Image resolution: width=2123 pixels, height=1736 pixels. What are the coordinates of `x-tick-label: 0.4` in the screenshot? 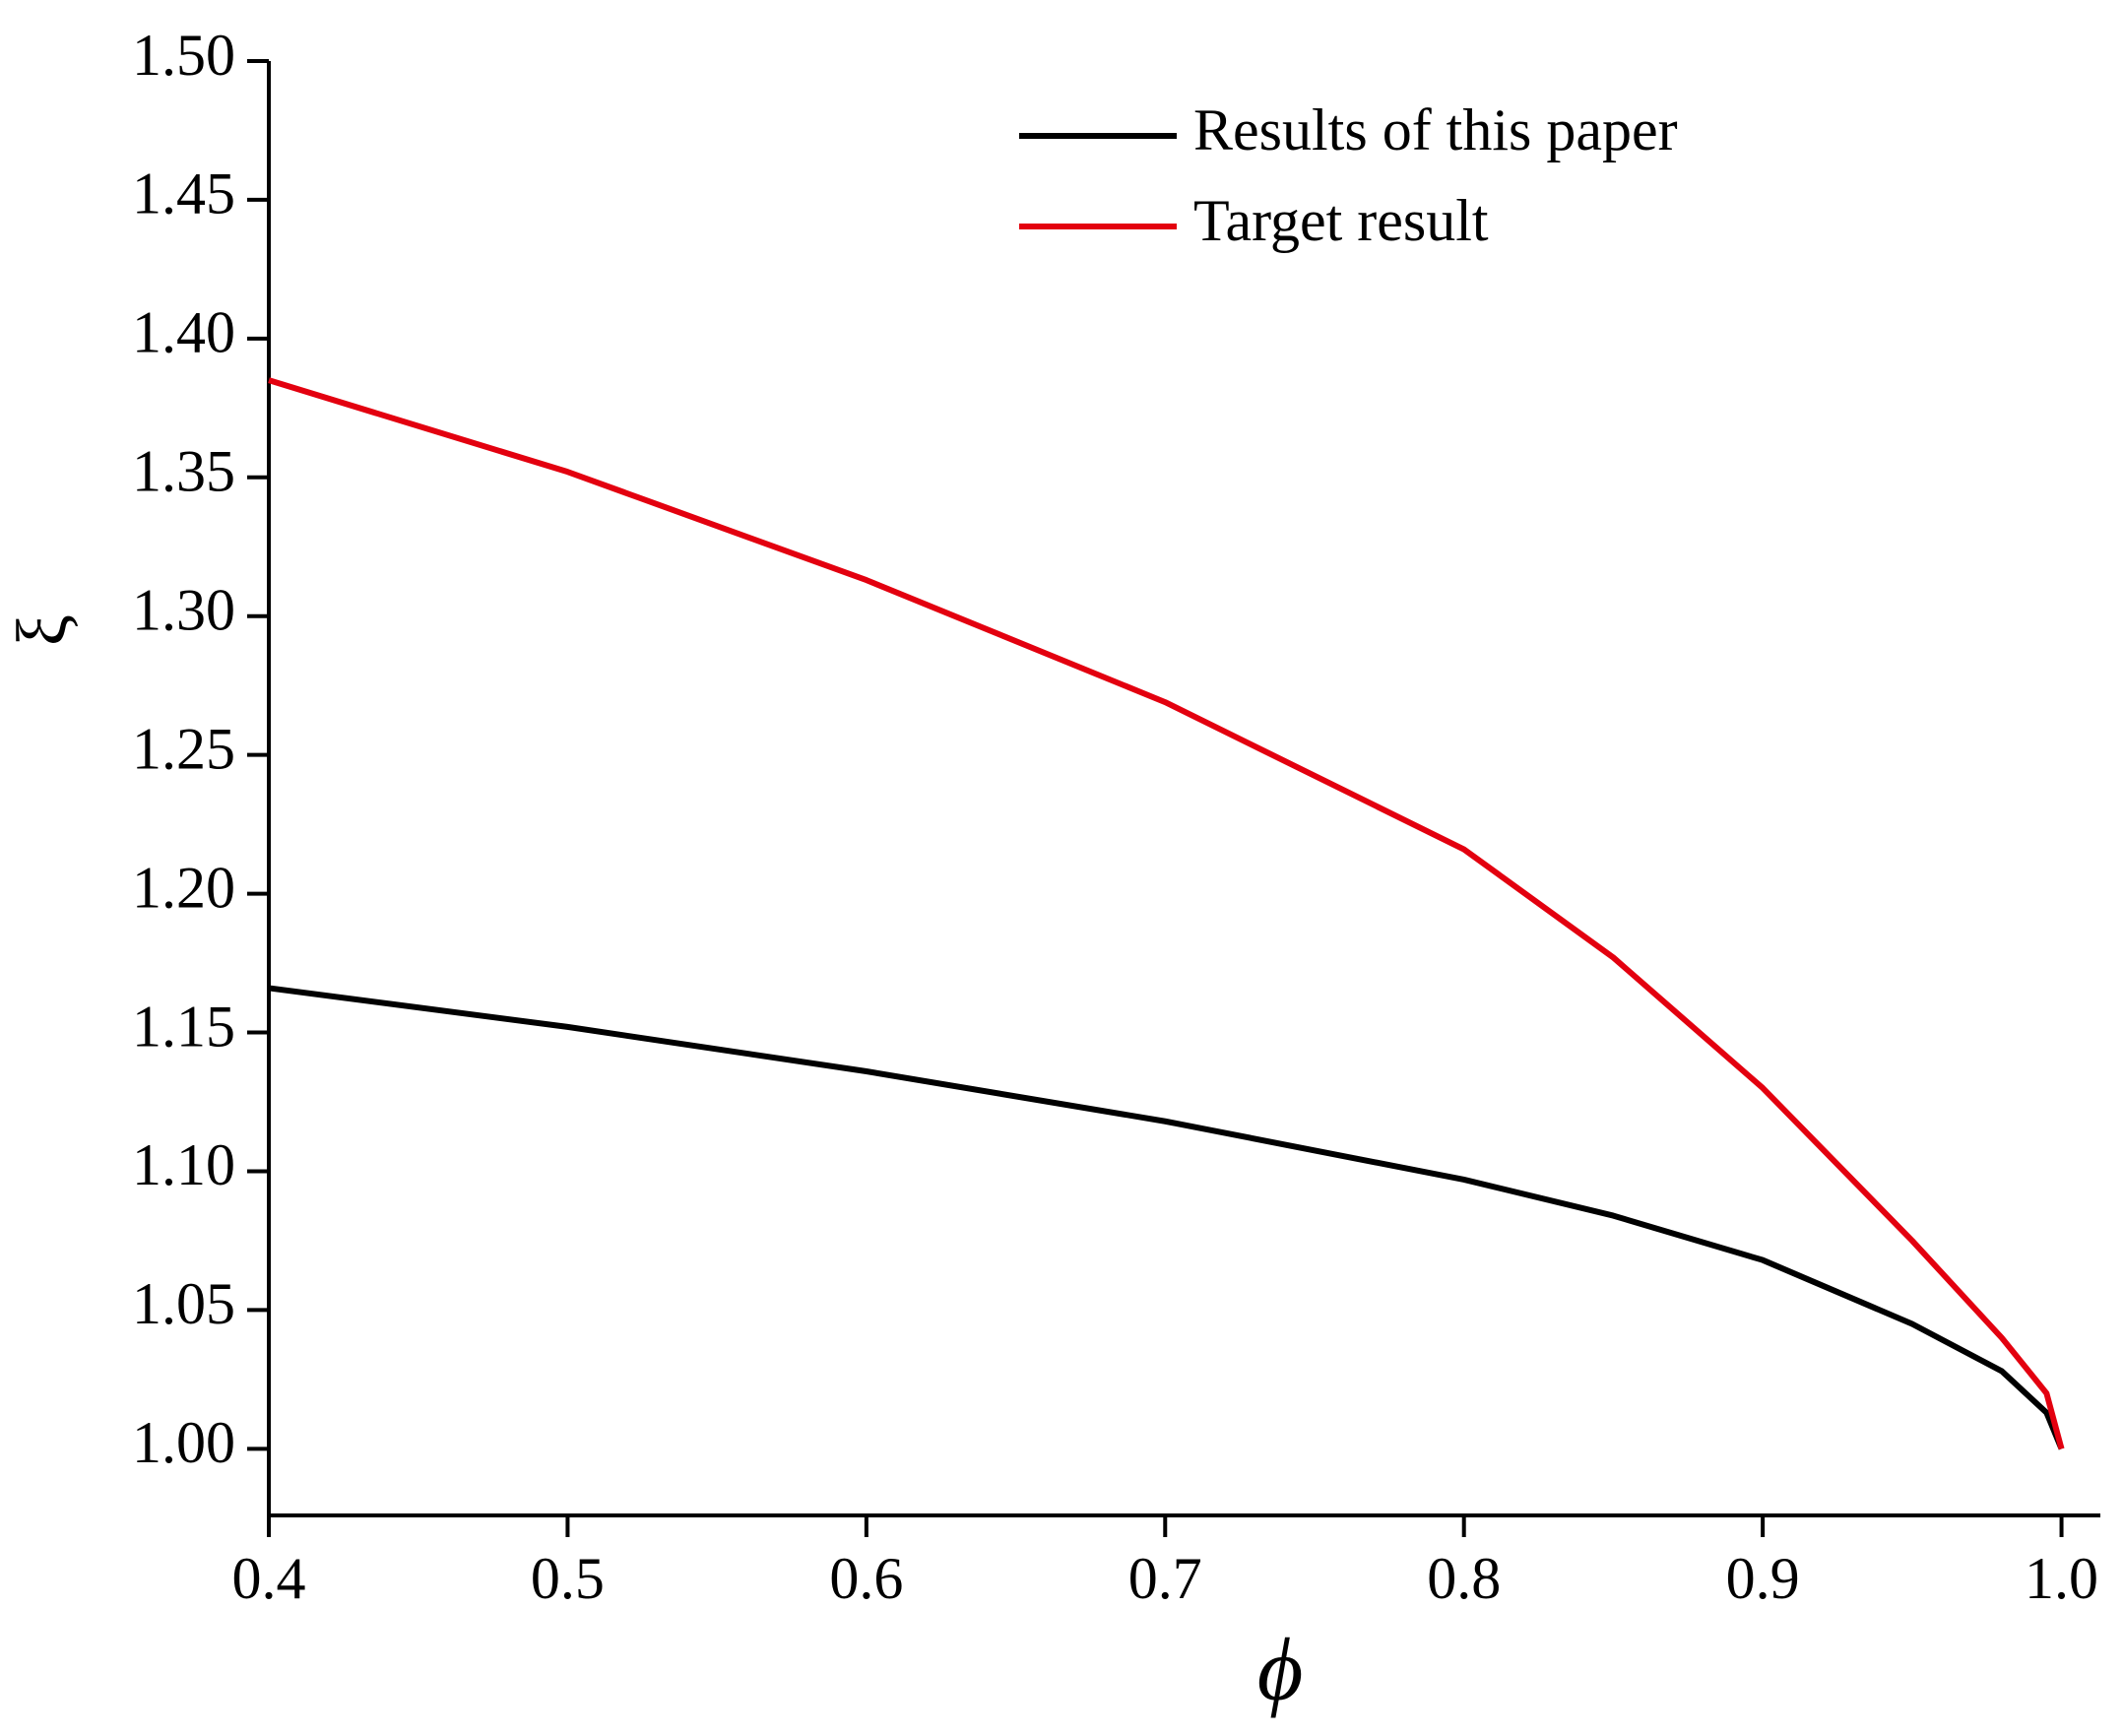 It's located at (269, 1578).